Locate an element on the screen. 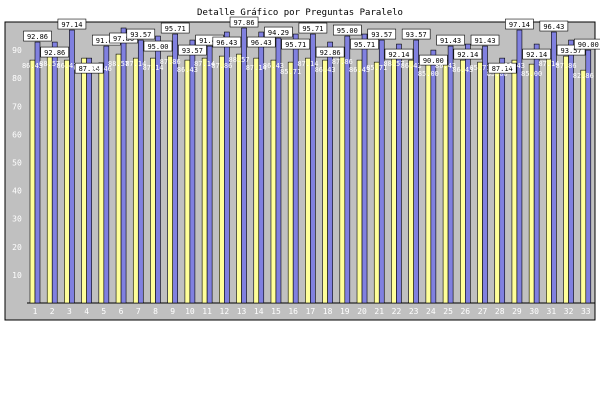 This screenshot has width=600, height=400. x-tick-label: 19 is located at coordinates (345, 311).